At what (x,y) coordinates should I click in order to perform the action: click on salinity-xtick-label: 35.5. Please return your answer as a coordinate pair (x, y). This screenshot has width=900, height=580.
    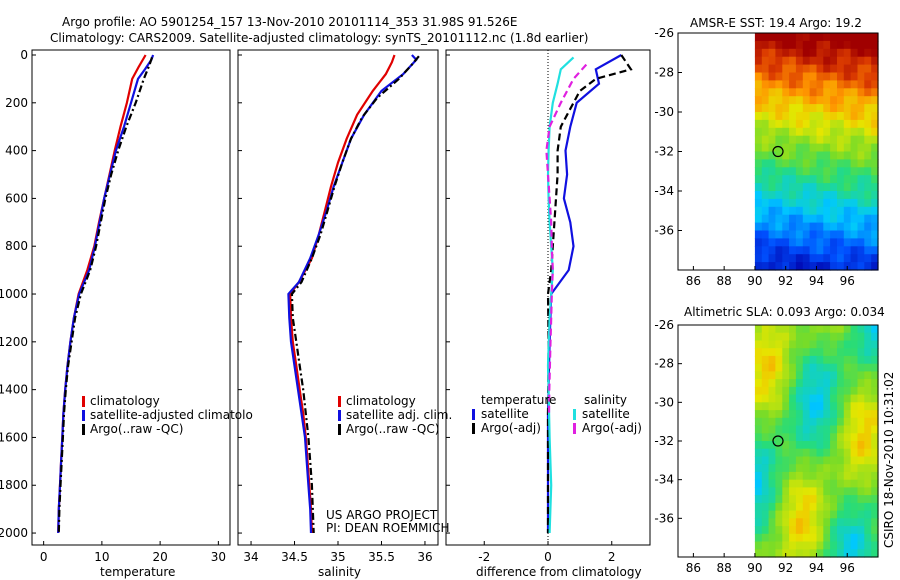
    Looking at the image, I should click on (381, 557).